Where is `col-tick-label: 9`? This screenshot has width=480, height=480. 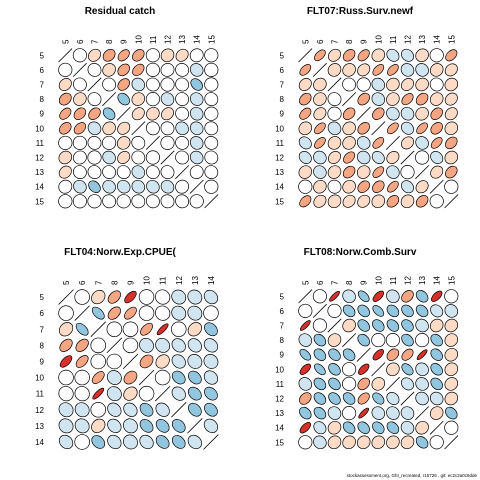
col-tick-label: 9 is located at coordinates (364, 282).